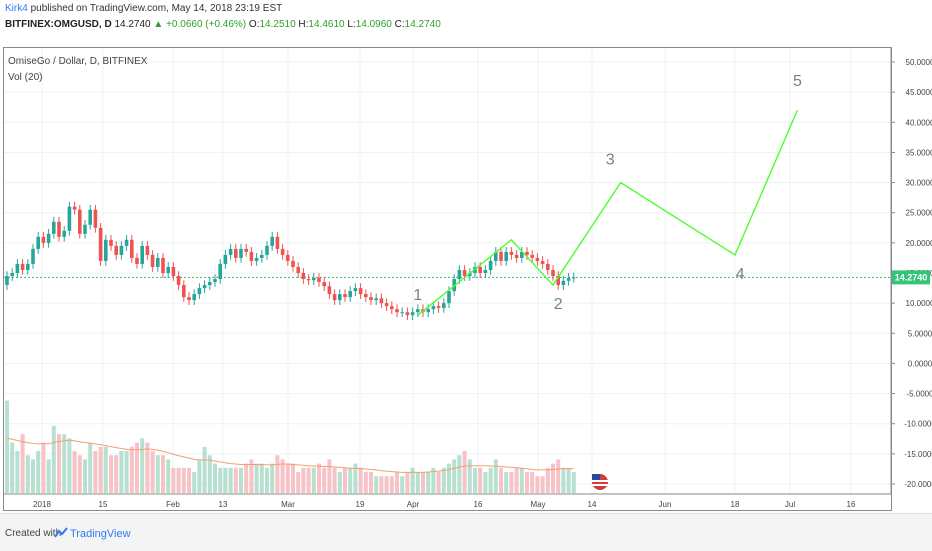  Describe the element at coordinates (100, 534) in the screenshot. I see `tradingview-brand-link: TradingView` at that location.